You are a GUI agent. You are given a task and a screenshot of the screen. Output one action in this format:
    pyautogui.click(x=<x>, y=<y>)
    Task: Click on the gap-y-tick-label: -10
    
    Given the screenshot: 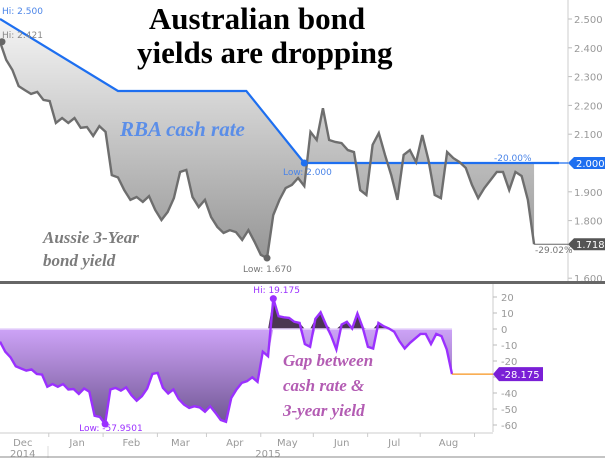 What is the action you would take?
    pyautogui.click(x=509, y=346)
    